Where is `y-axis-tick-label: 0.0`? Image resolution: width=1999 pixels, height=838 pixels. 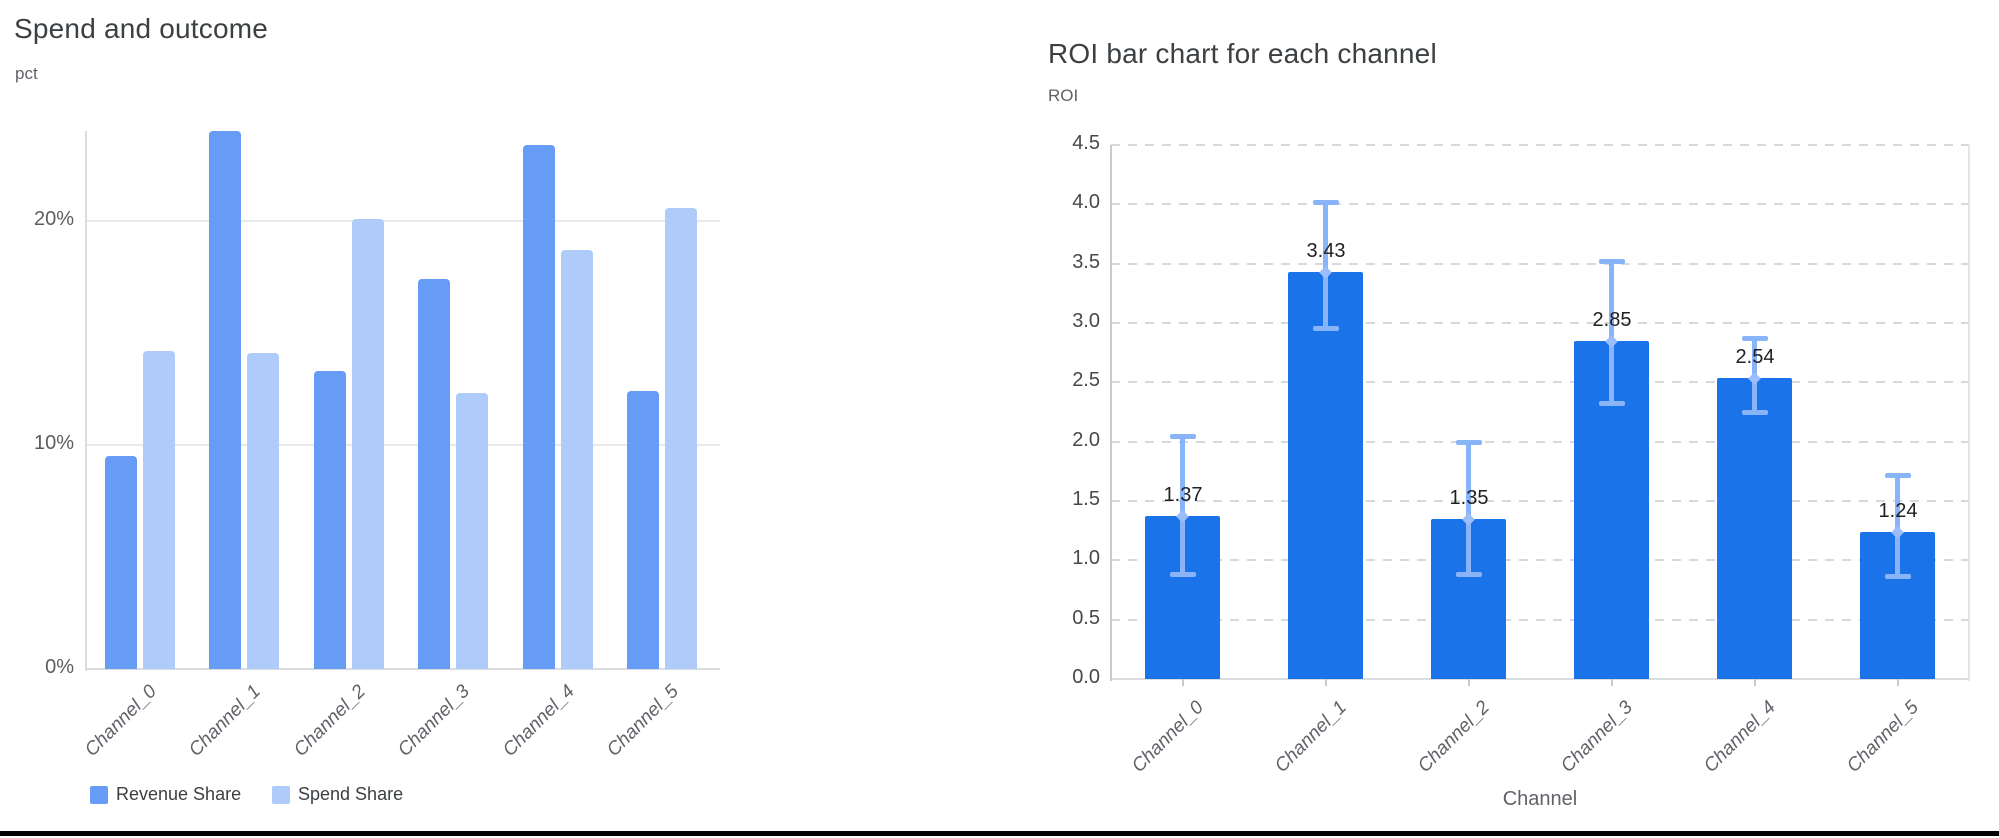
y-axis-tick-label: 0.0 is located at coordinates (1086, 677).